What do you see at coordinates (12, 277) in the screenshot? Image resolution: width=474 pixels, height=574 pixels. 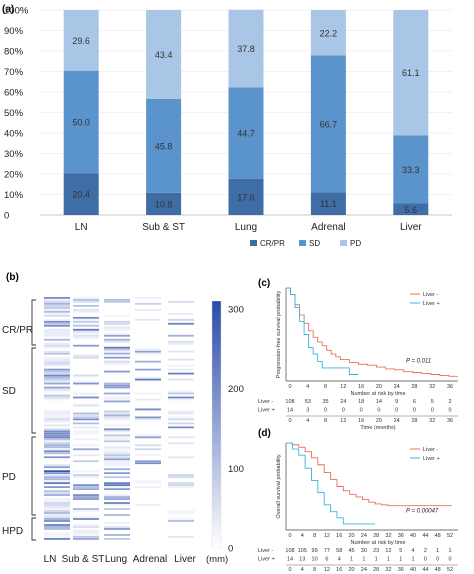 I see `panel-label-b: (b)` at bounding box center [12, 277].